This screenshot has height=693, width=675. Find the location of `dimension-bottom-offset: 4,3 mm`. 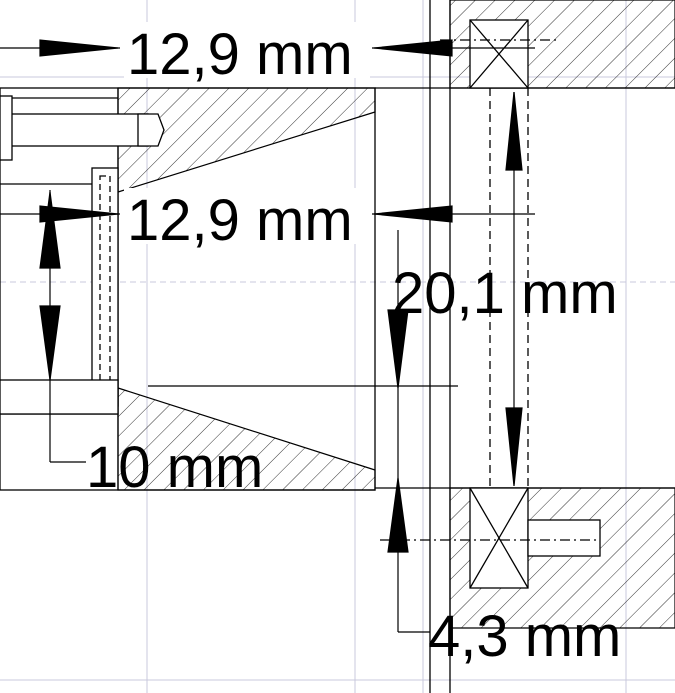

dimension-bottom-offset: 4,3 mm is located at coordinates (524, 636).